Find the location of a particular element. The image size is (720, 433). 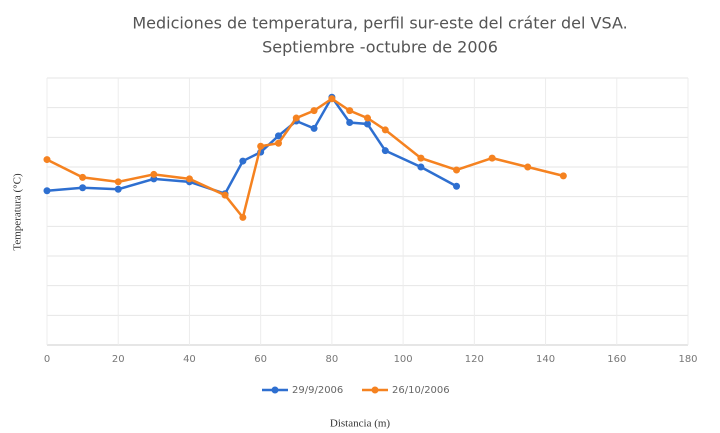

x-tick-label: 180 is located at coordinates (687, 359).